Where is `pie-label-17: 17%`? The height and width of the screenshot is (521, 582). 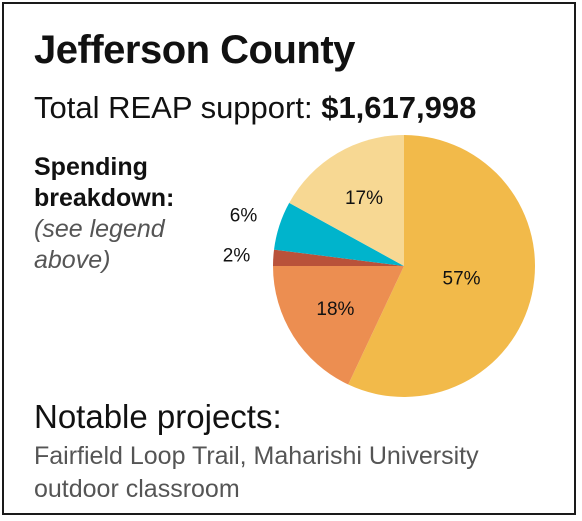
pie-label-17: 17% is located at coordinates (364, 198).